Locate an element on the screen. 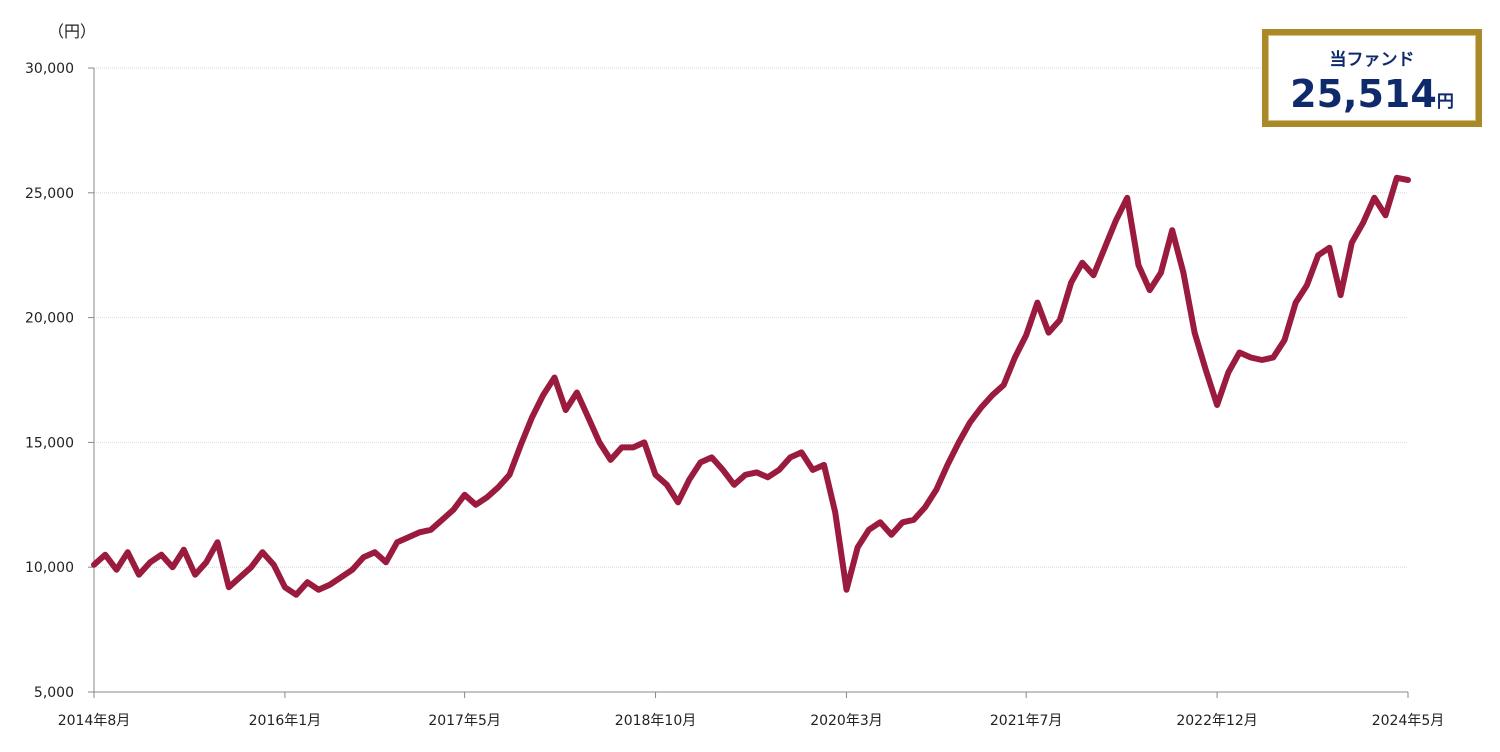  x-tick-label: 2020年3月 is located at coordinates (846, 721).